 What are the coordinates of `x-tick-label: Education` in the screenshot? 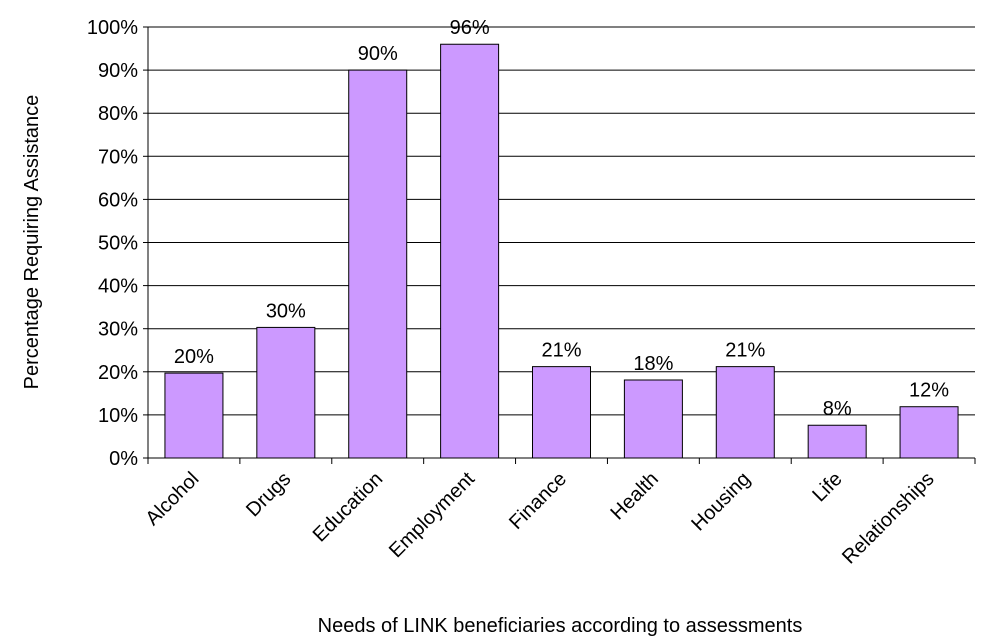 It's located at (348, 507).